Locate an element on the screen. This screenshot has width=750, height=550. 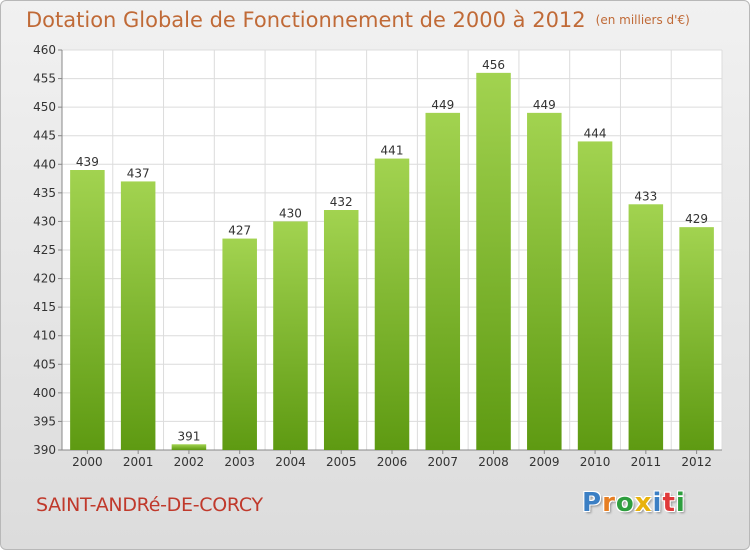
x-tick-label: 2011 is located at coordinates (646, 462).